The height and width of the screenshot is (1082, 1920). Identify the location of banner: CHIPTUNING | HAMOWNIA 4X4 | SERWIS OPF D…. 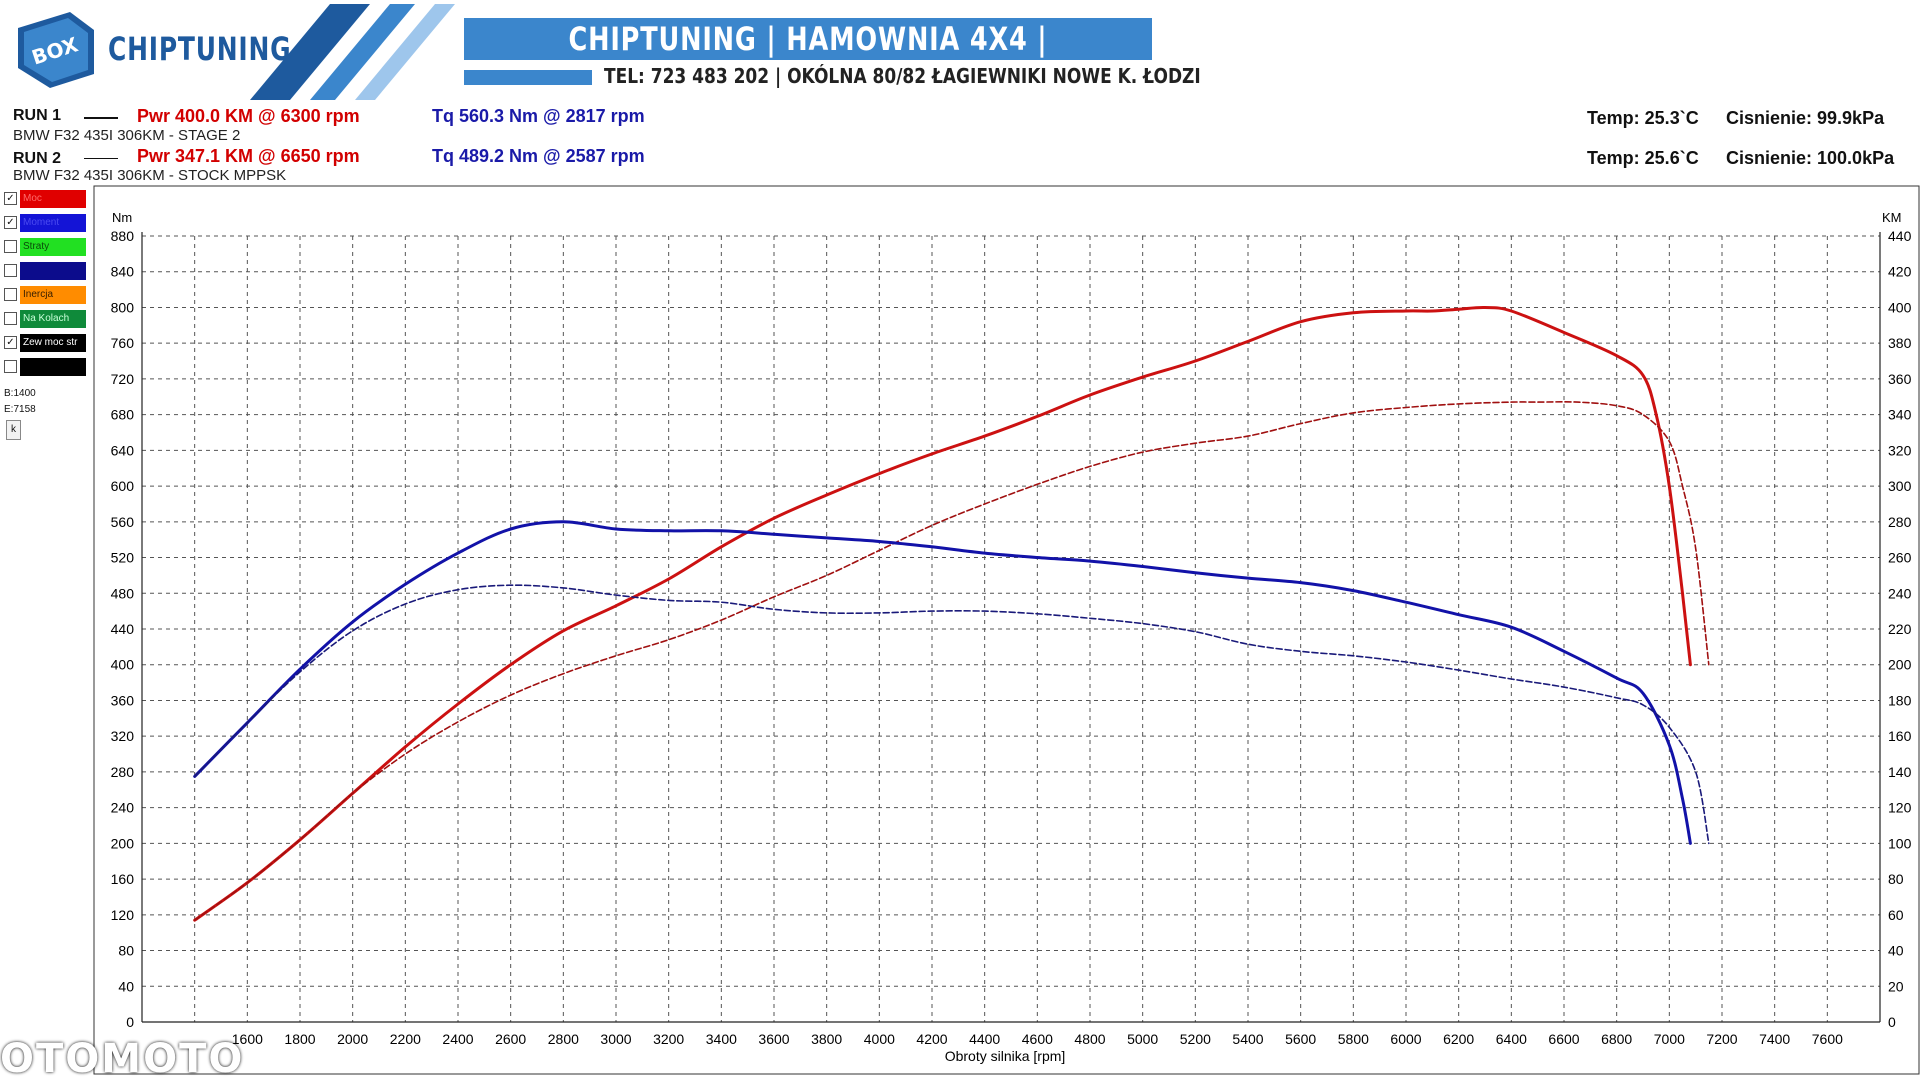
(808, 59).